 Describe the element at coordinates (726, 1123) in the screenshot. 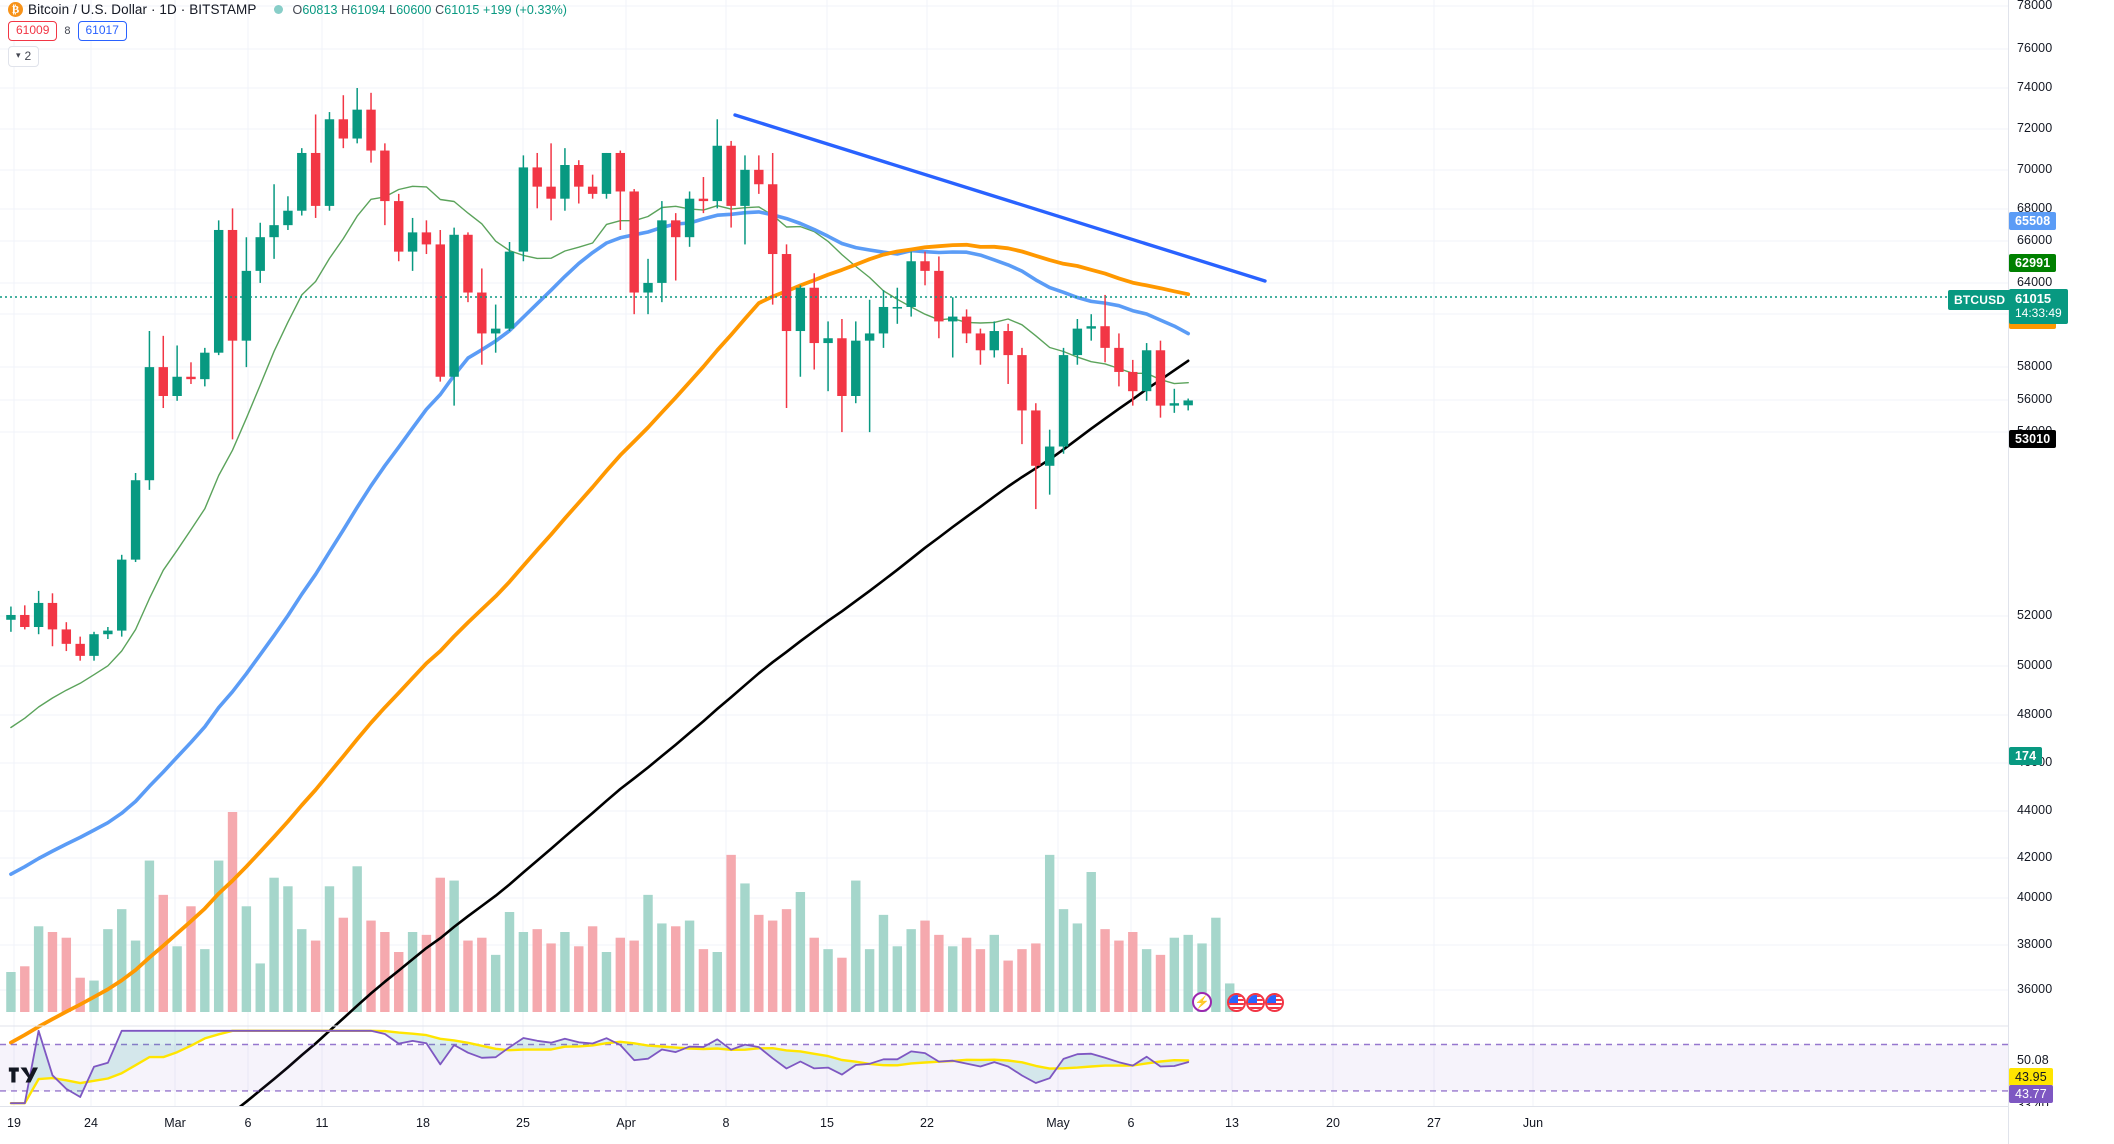

I see `time-tick: 8` at that location.